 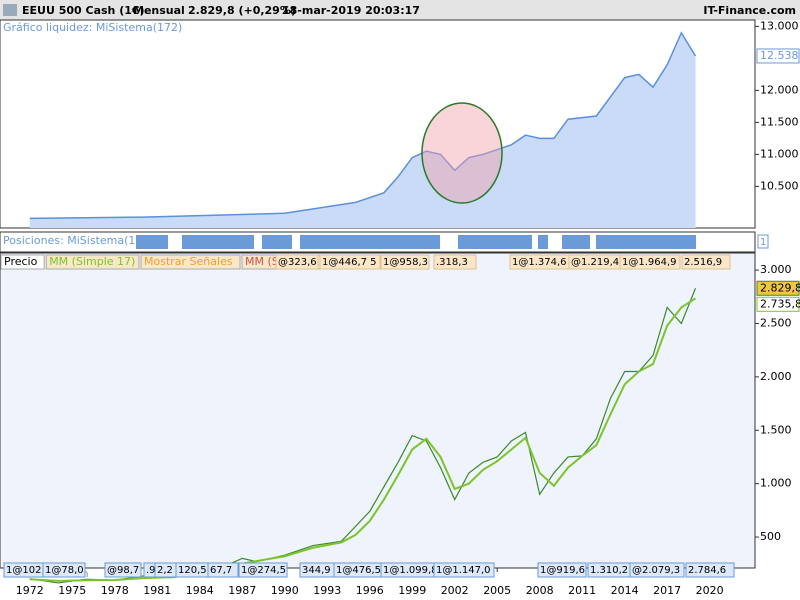 I want to click on x-tick-label: 1990, so click(x=285, y=590).